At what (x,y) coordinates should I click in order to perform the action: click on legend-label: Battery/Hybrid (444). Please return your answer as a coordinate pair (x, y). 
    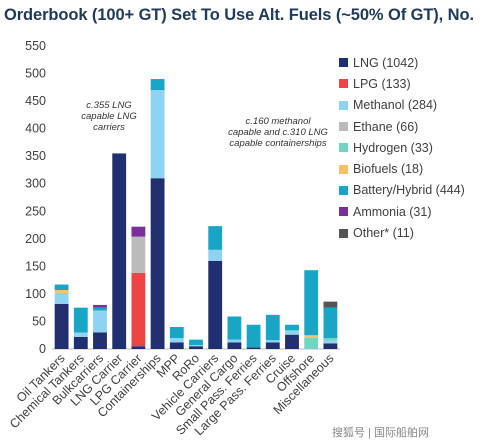
    Looking at the image, I should click on (409, 190).